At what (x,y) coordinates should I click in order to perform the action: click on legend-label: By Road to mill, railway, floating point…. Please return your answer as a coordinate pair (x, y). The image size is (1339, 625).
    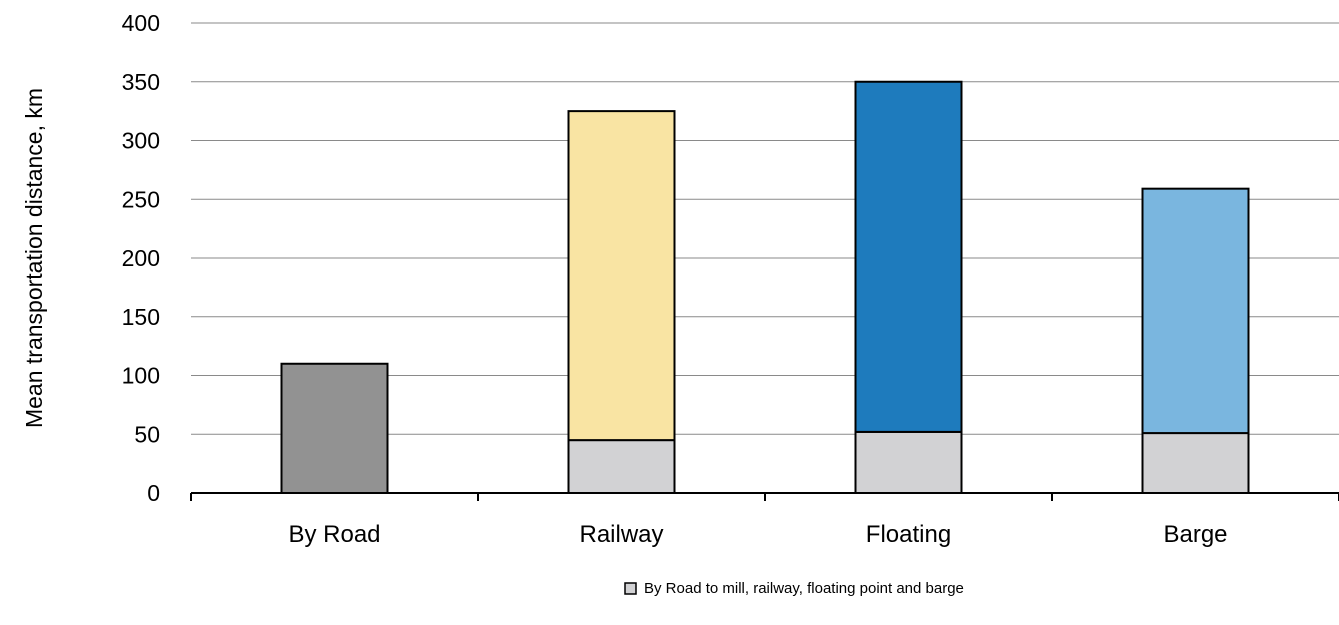
    Looking at the image, I should click on (804, 588).